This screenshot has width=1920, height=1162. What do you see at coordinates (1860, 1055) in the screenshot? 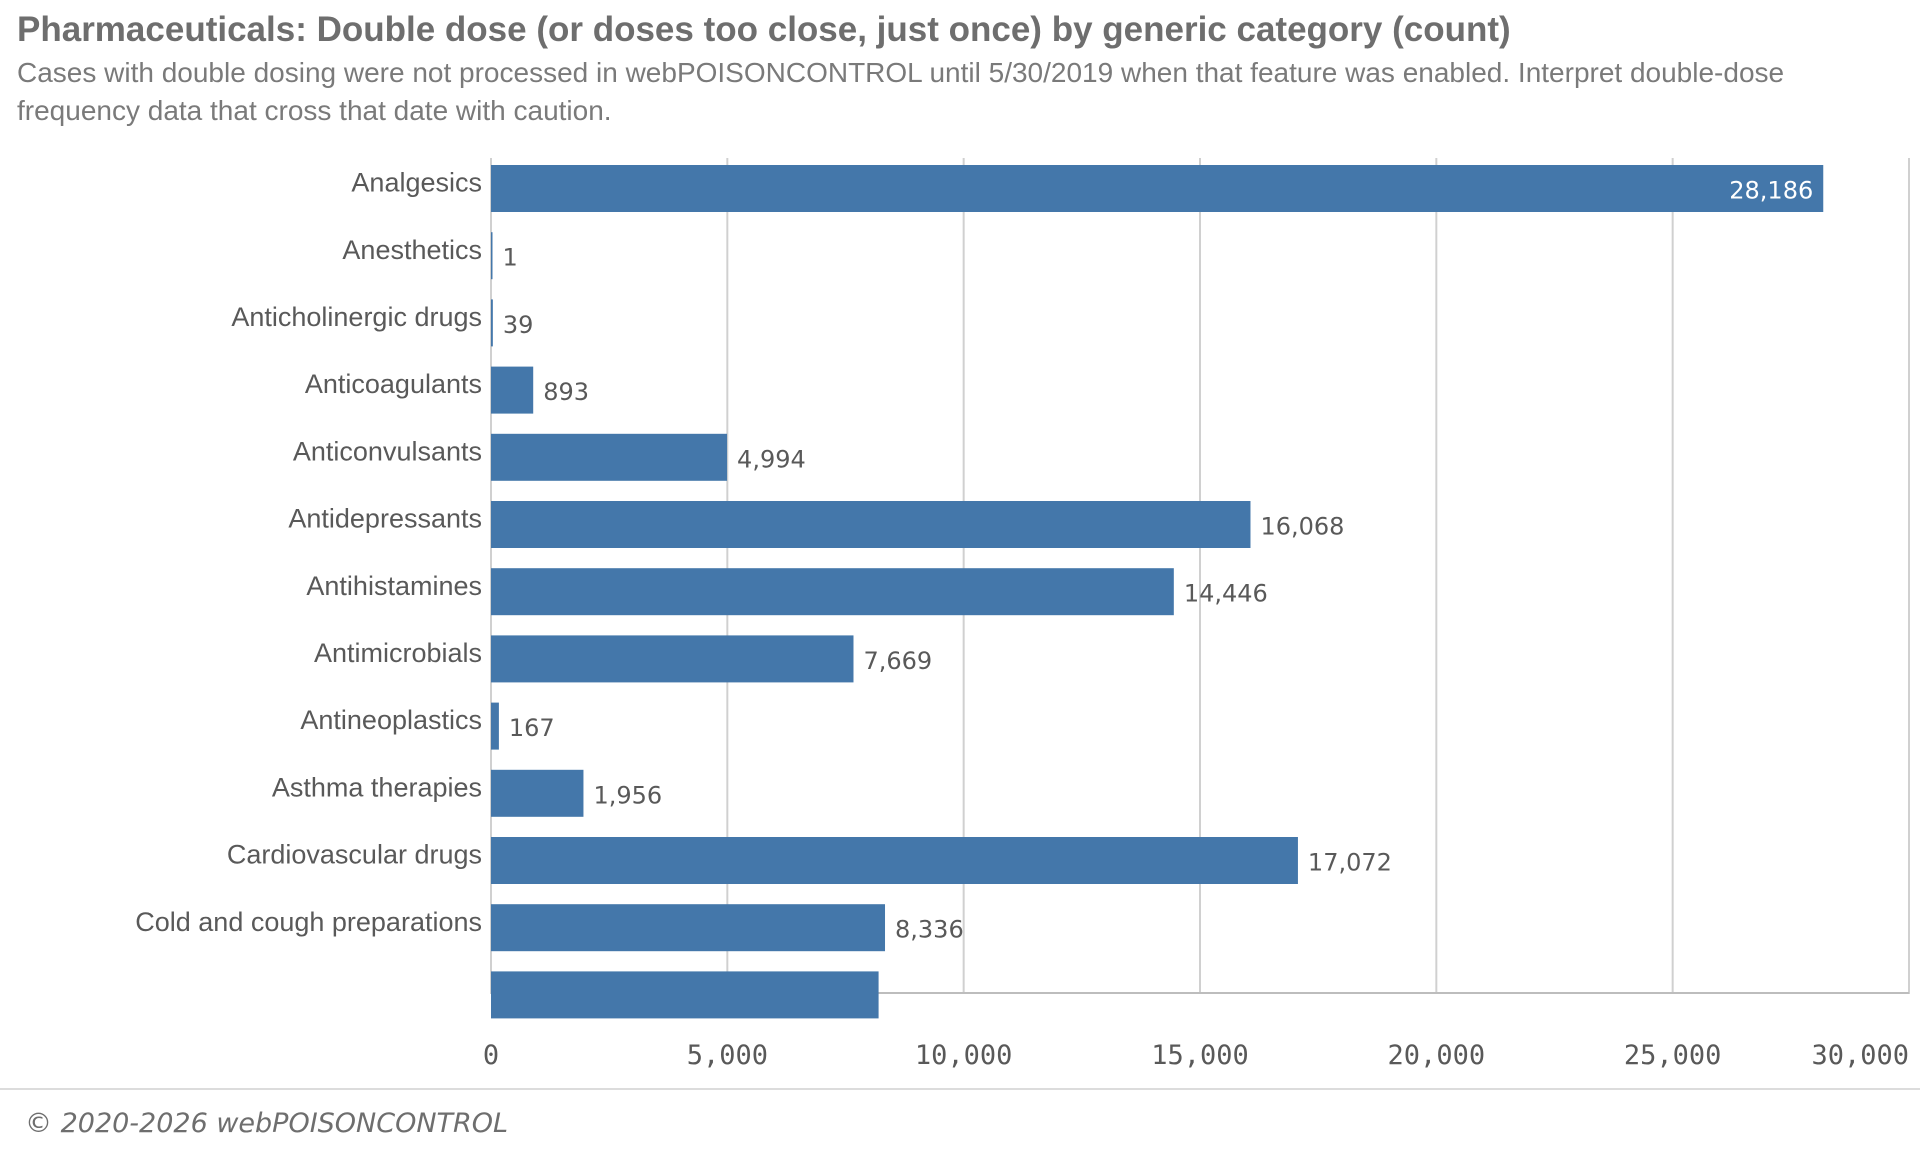
I see `x-tick-label: 30,000` at bounding box center [1860, 1055].